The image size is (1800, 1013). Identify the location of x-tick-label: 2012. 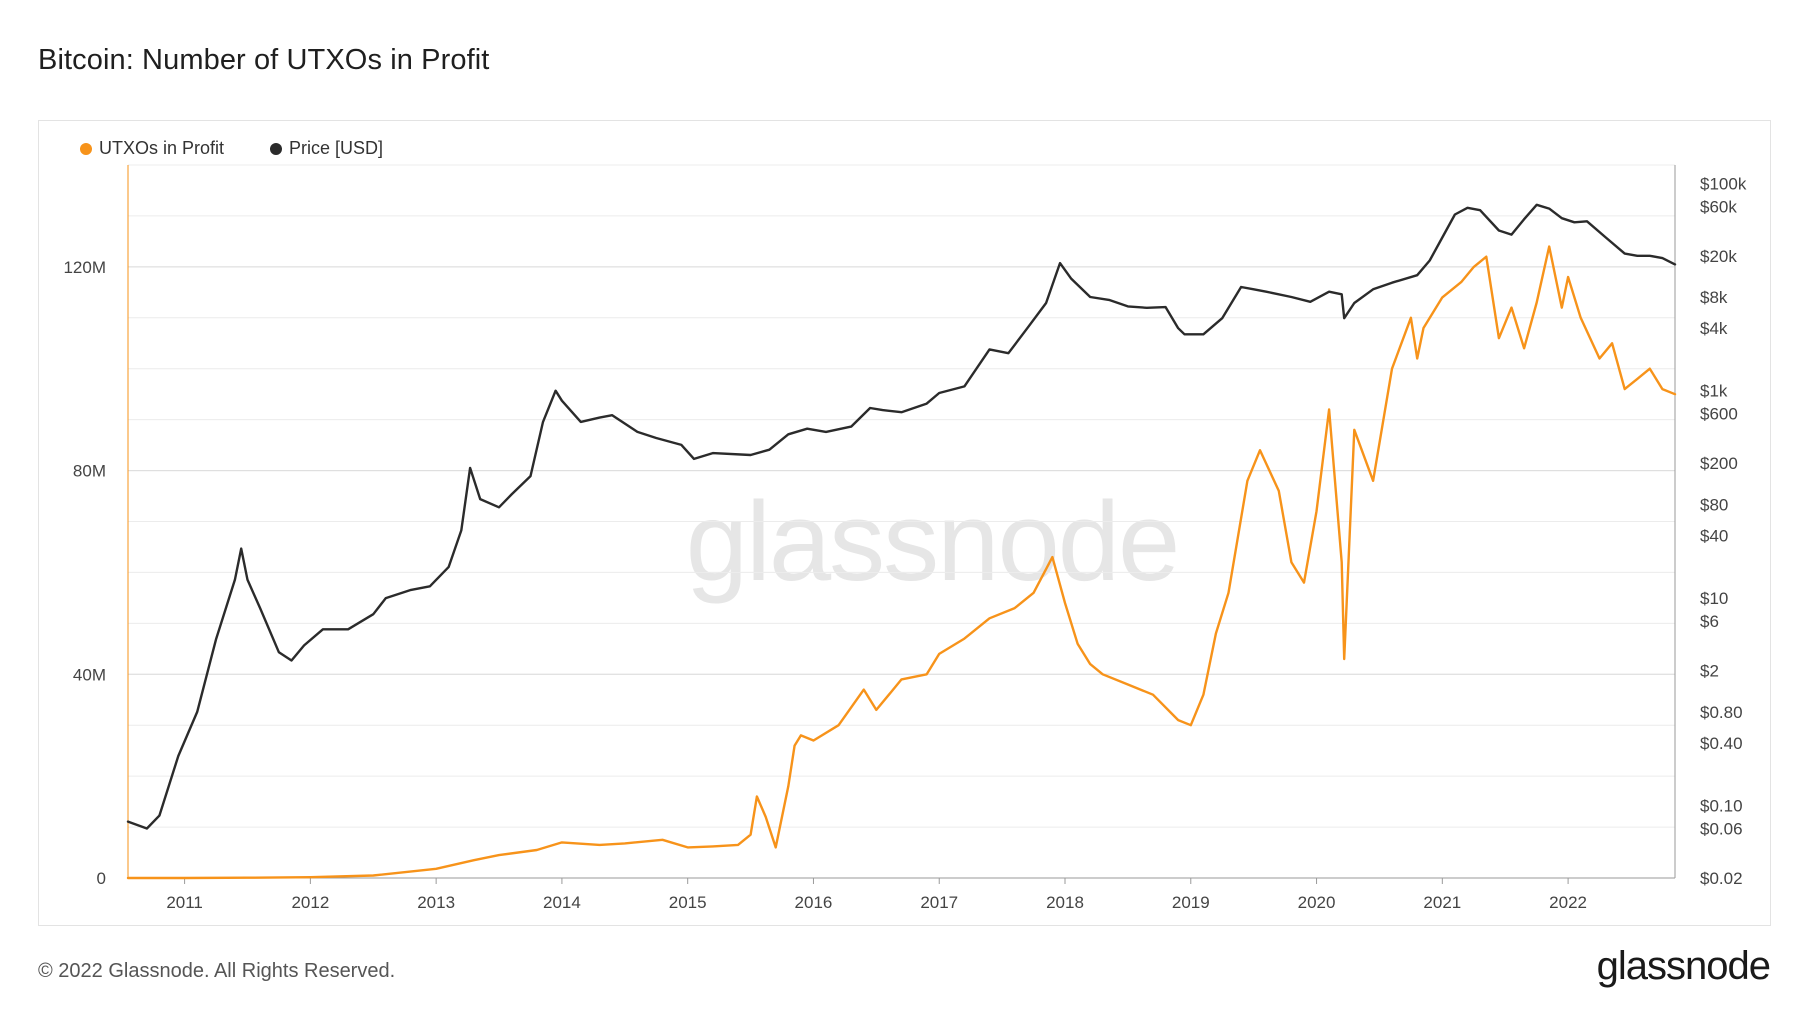
(310, 902).